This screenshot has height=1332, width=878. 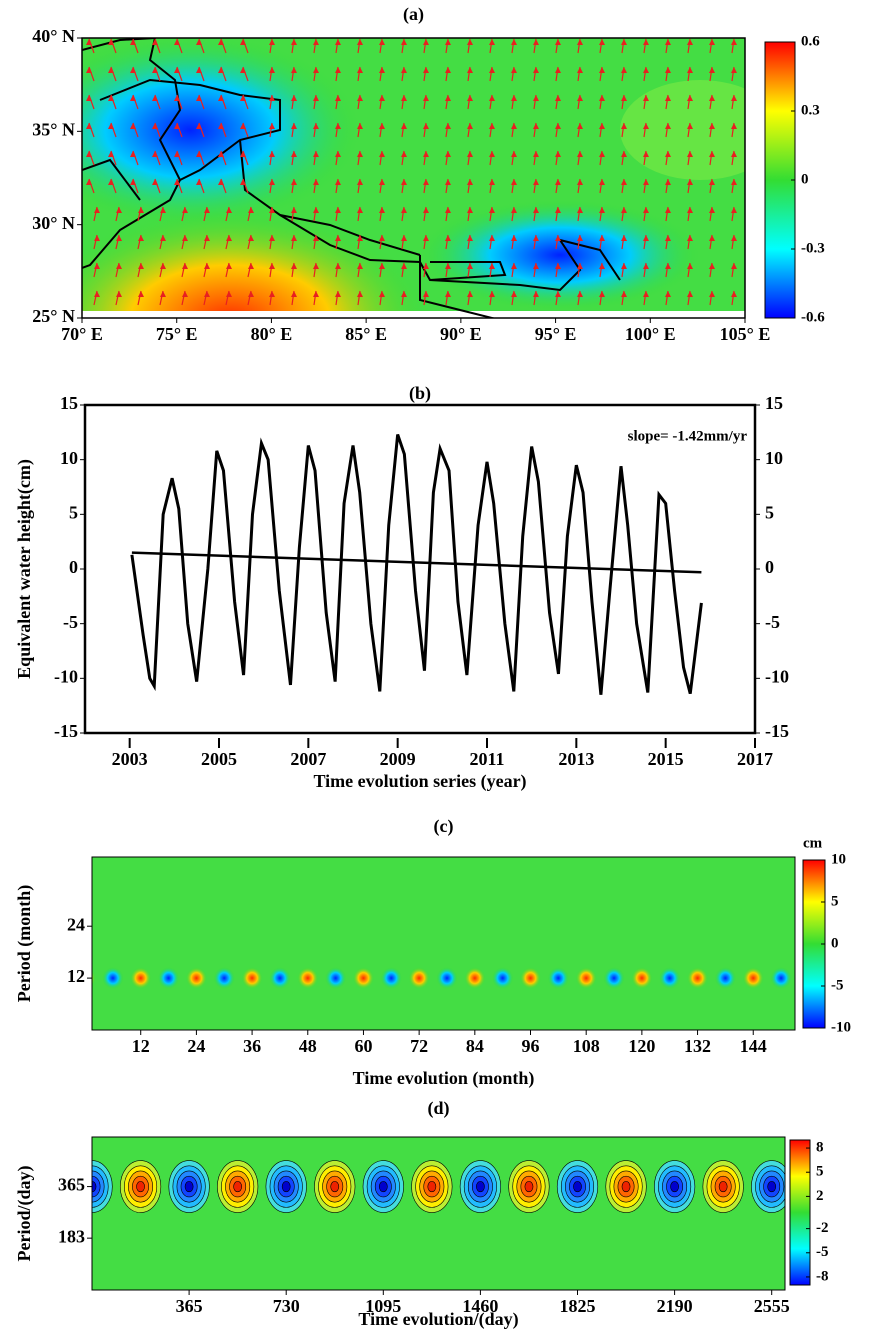 What do you see at coordinates (755, 759) in the screenshot?
I see `x-tick-label: 2017` at bounding box center [755, 759].